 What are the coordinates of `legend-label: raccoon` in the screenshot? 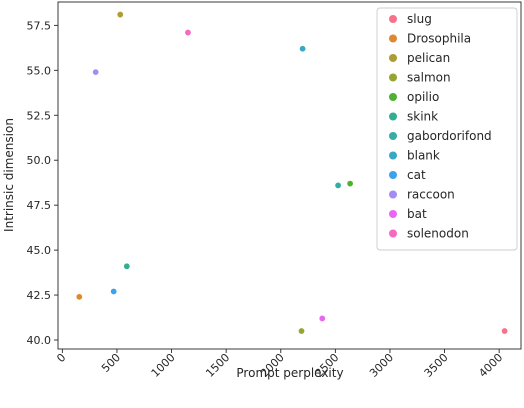 It's located at (431, 195).